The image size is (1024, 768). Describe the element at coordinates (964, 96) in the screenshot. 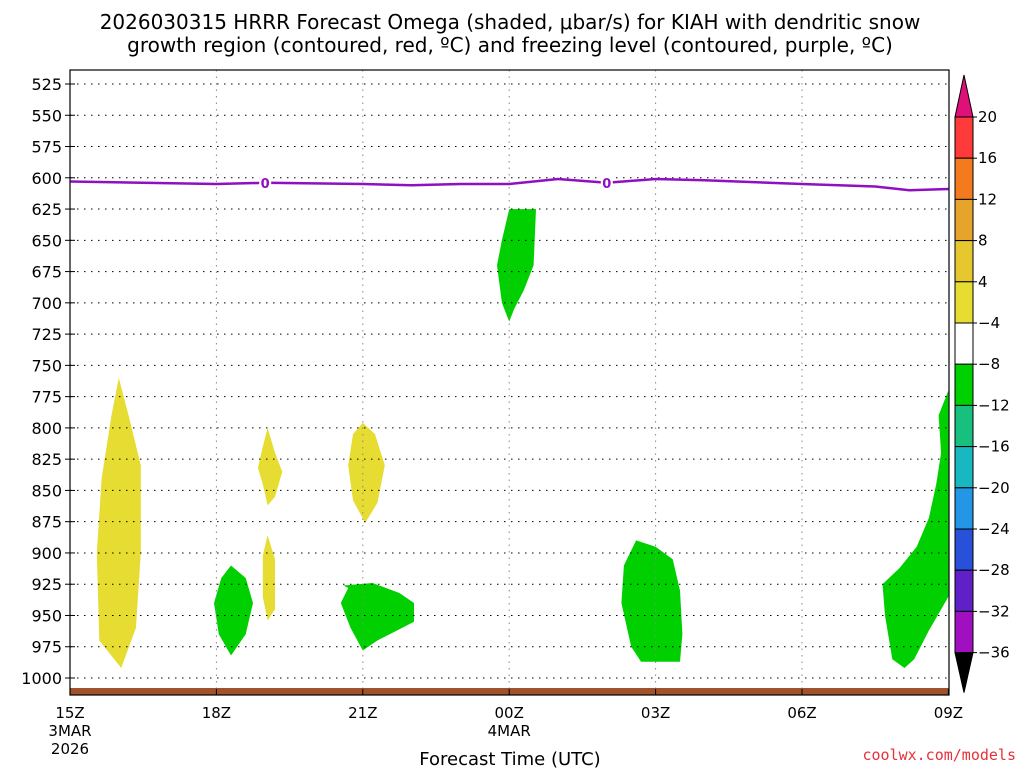

I see `colorbar-top-arrow` at that location.